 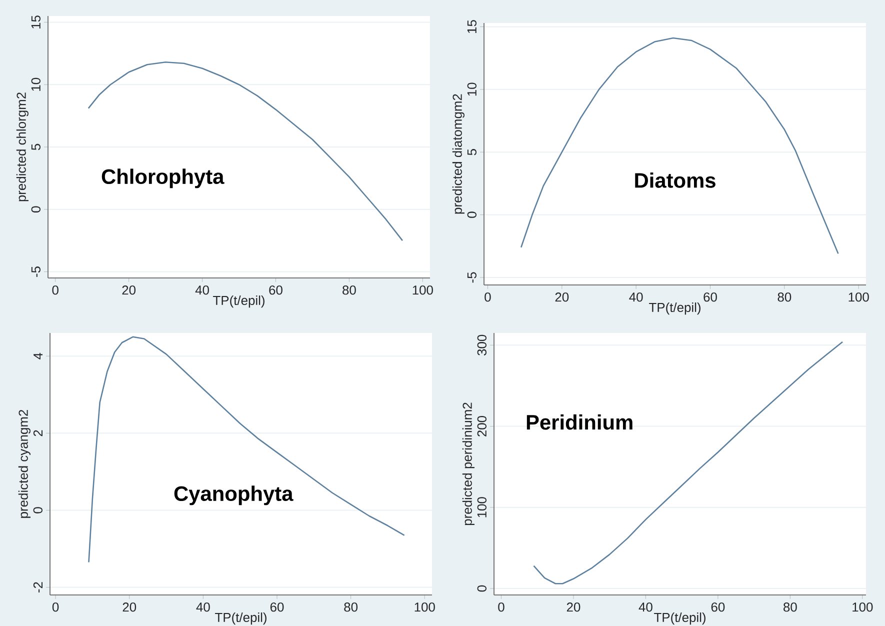 I want to click on annotation: Peridinium, so click(x=579, y=422).